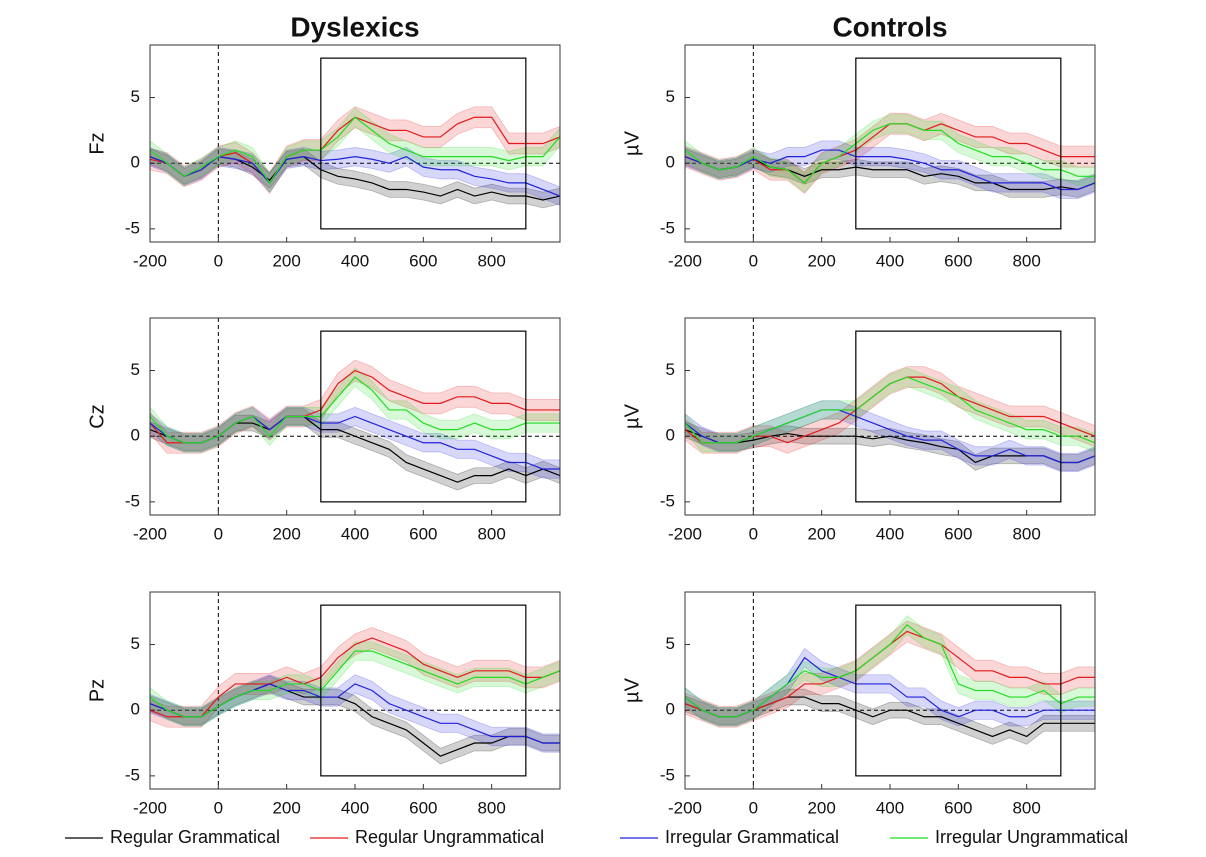  I want to click on legend-label: Irregular Grammatical, so click(752, 837).